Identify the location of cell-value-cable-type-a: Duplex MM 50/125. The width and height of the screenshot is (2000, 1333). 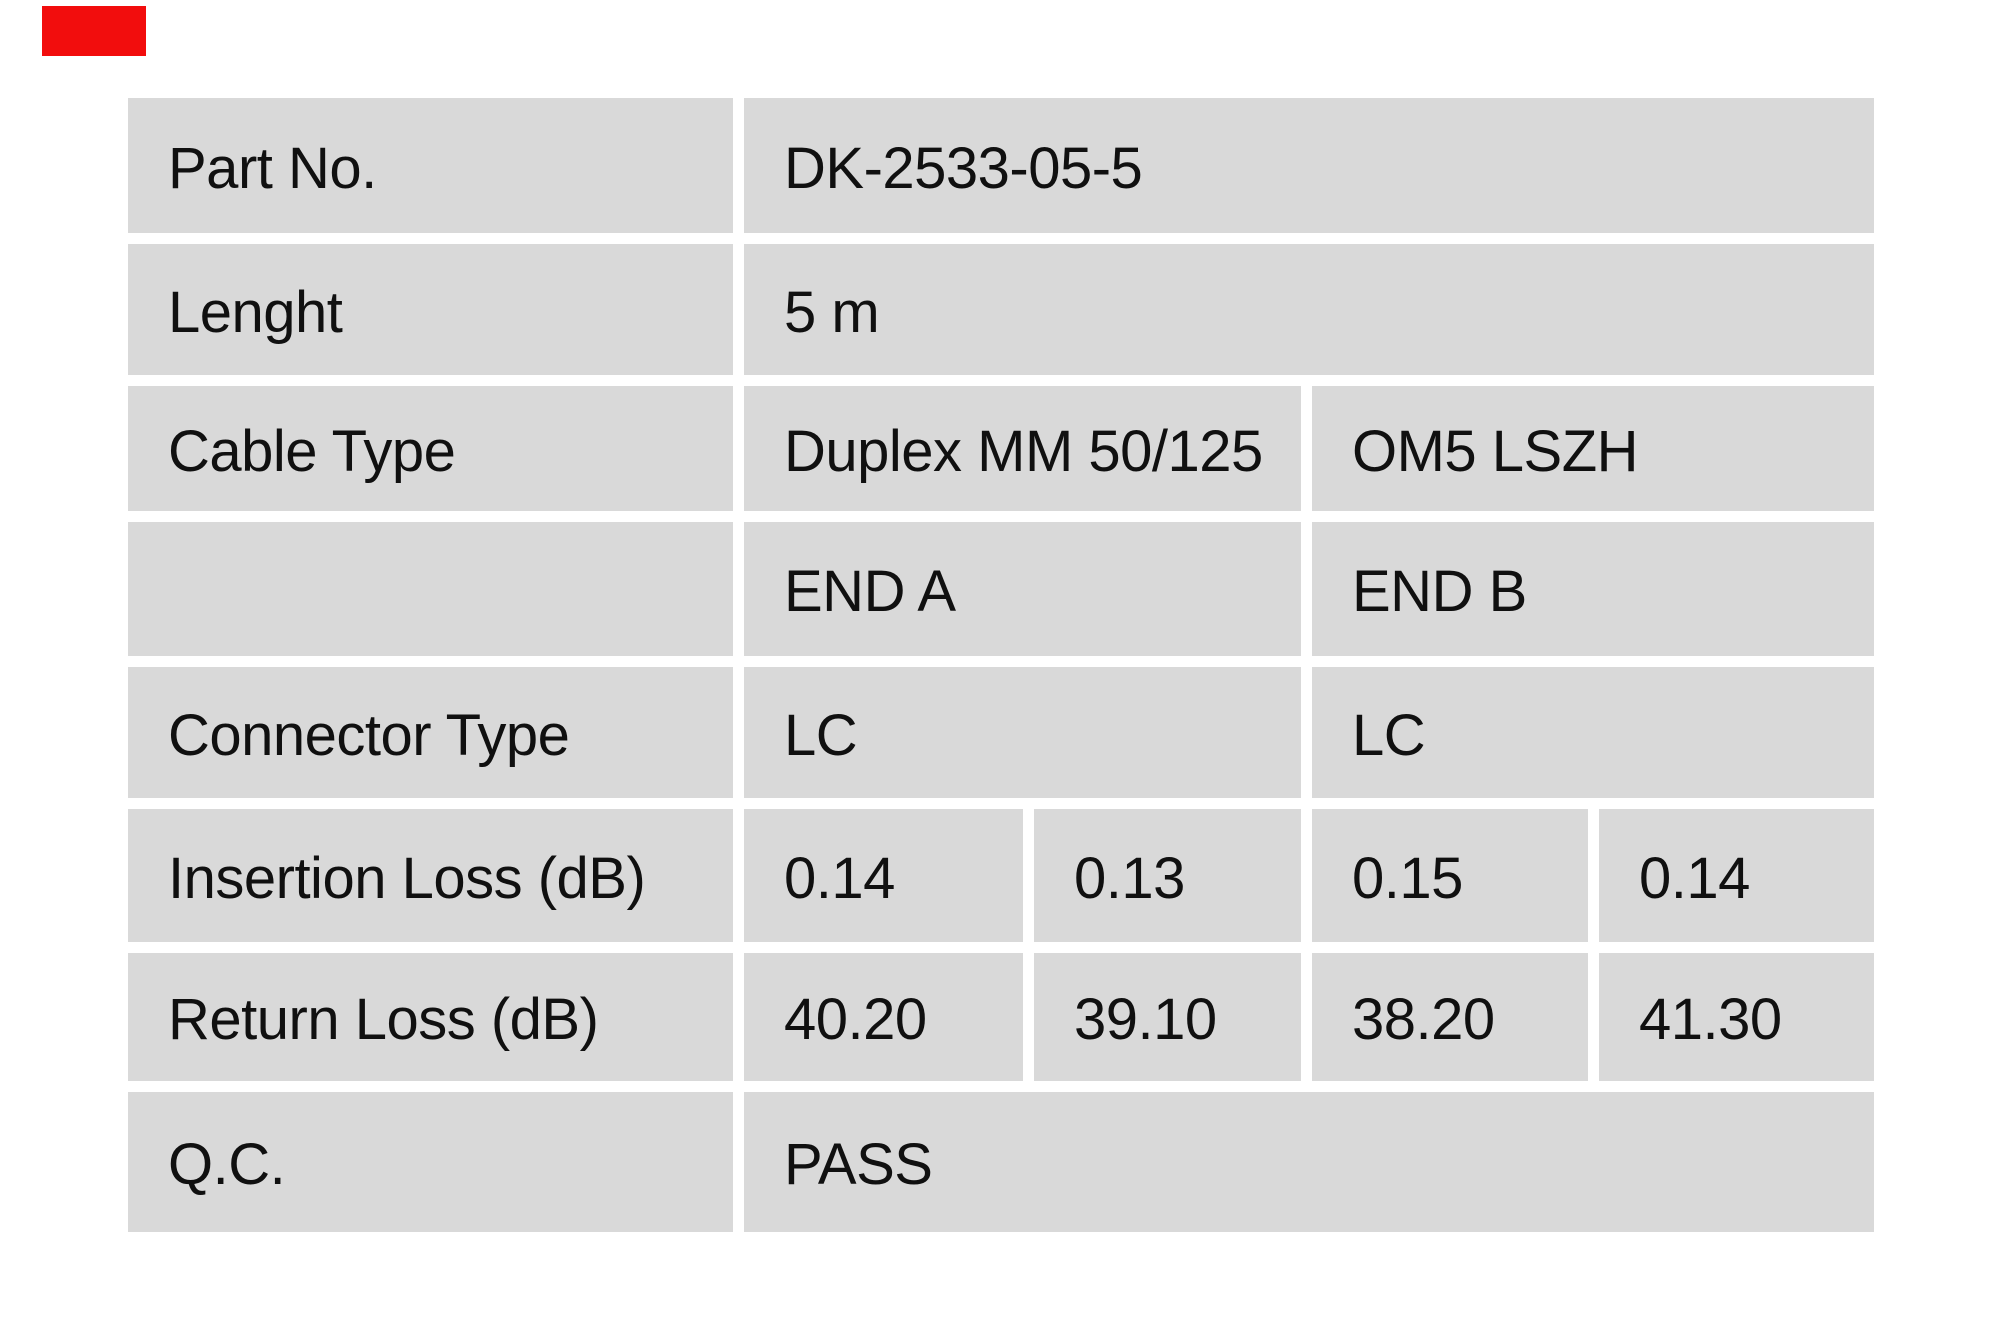
(1022, 448).